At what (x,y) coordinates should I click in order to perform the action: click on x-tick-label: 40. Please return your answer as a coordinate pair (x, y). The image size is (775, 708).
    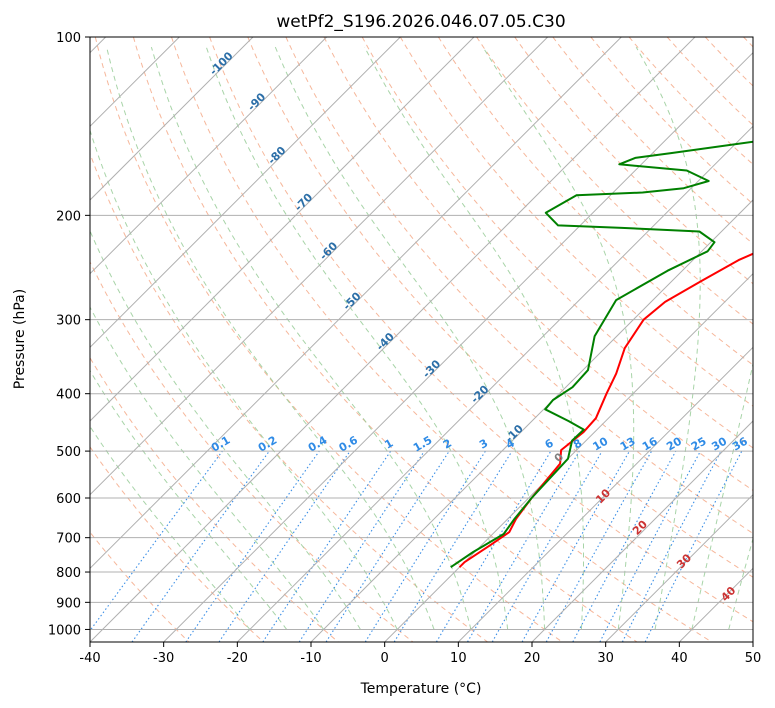
    Looking at the image, I should click on (679, 658).